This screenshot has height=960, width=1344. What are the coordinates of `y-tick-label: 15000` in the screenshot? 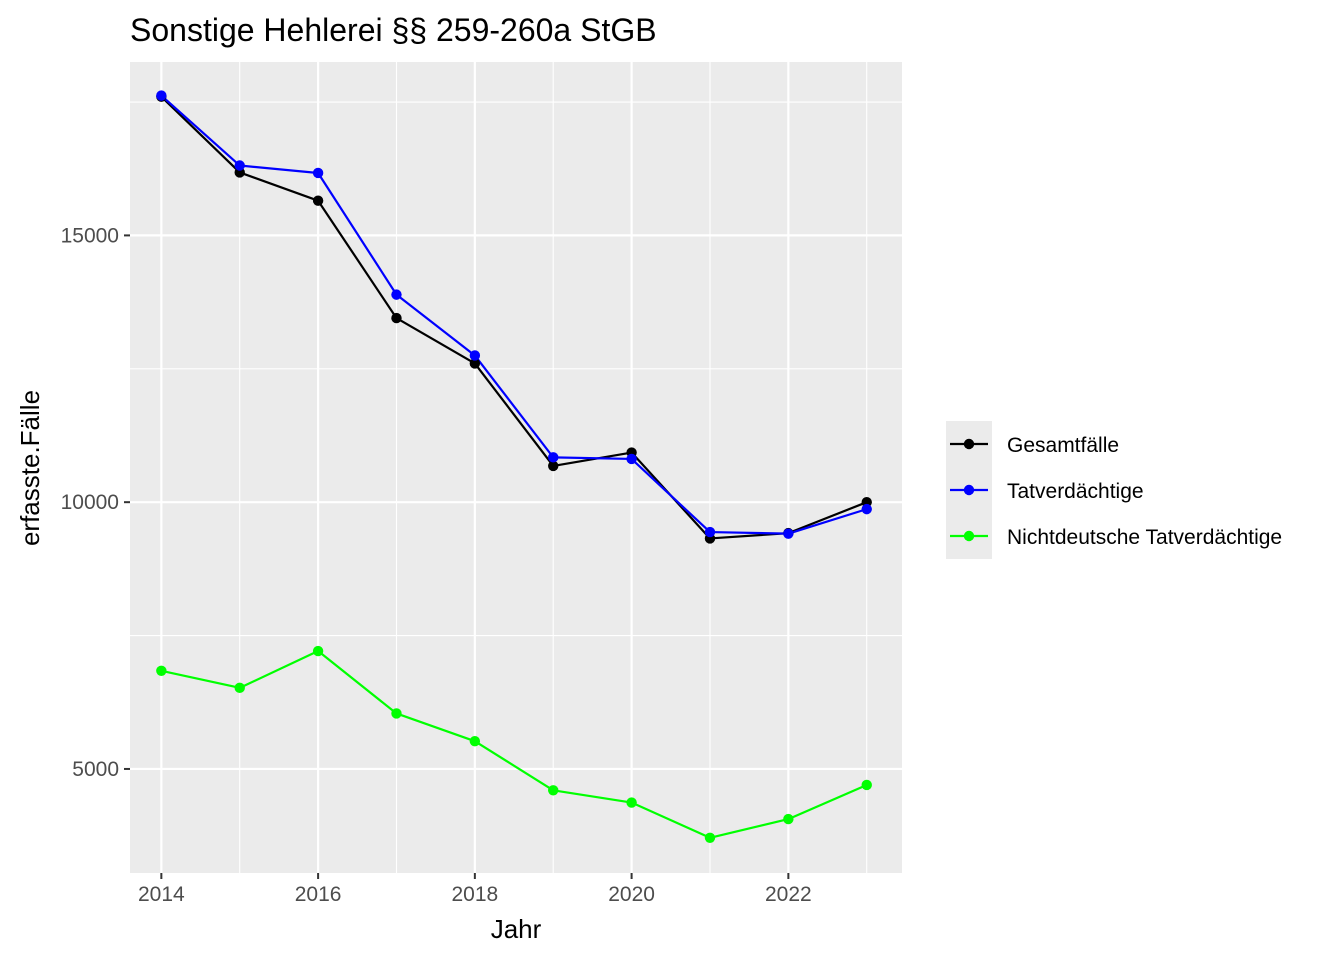 It's located at (90, 235).